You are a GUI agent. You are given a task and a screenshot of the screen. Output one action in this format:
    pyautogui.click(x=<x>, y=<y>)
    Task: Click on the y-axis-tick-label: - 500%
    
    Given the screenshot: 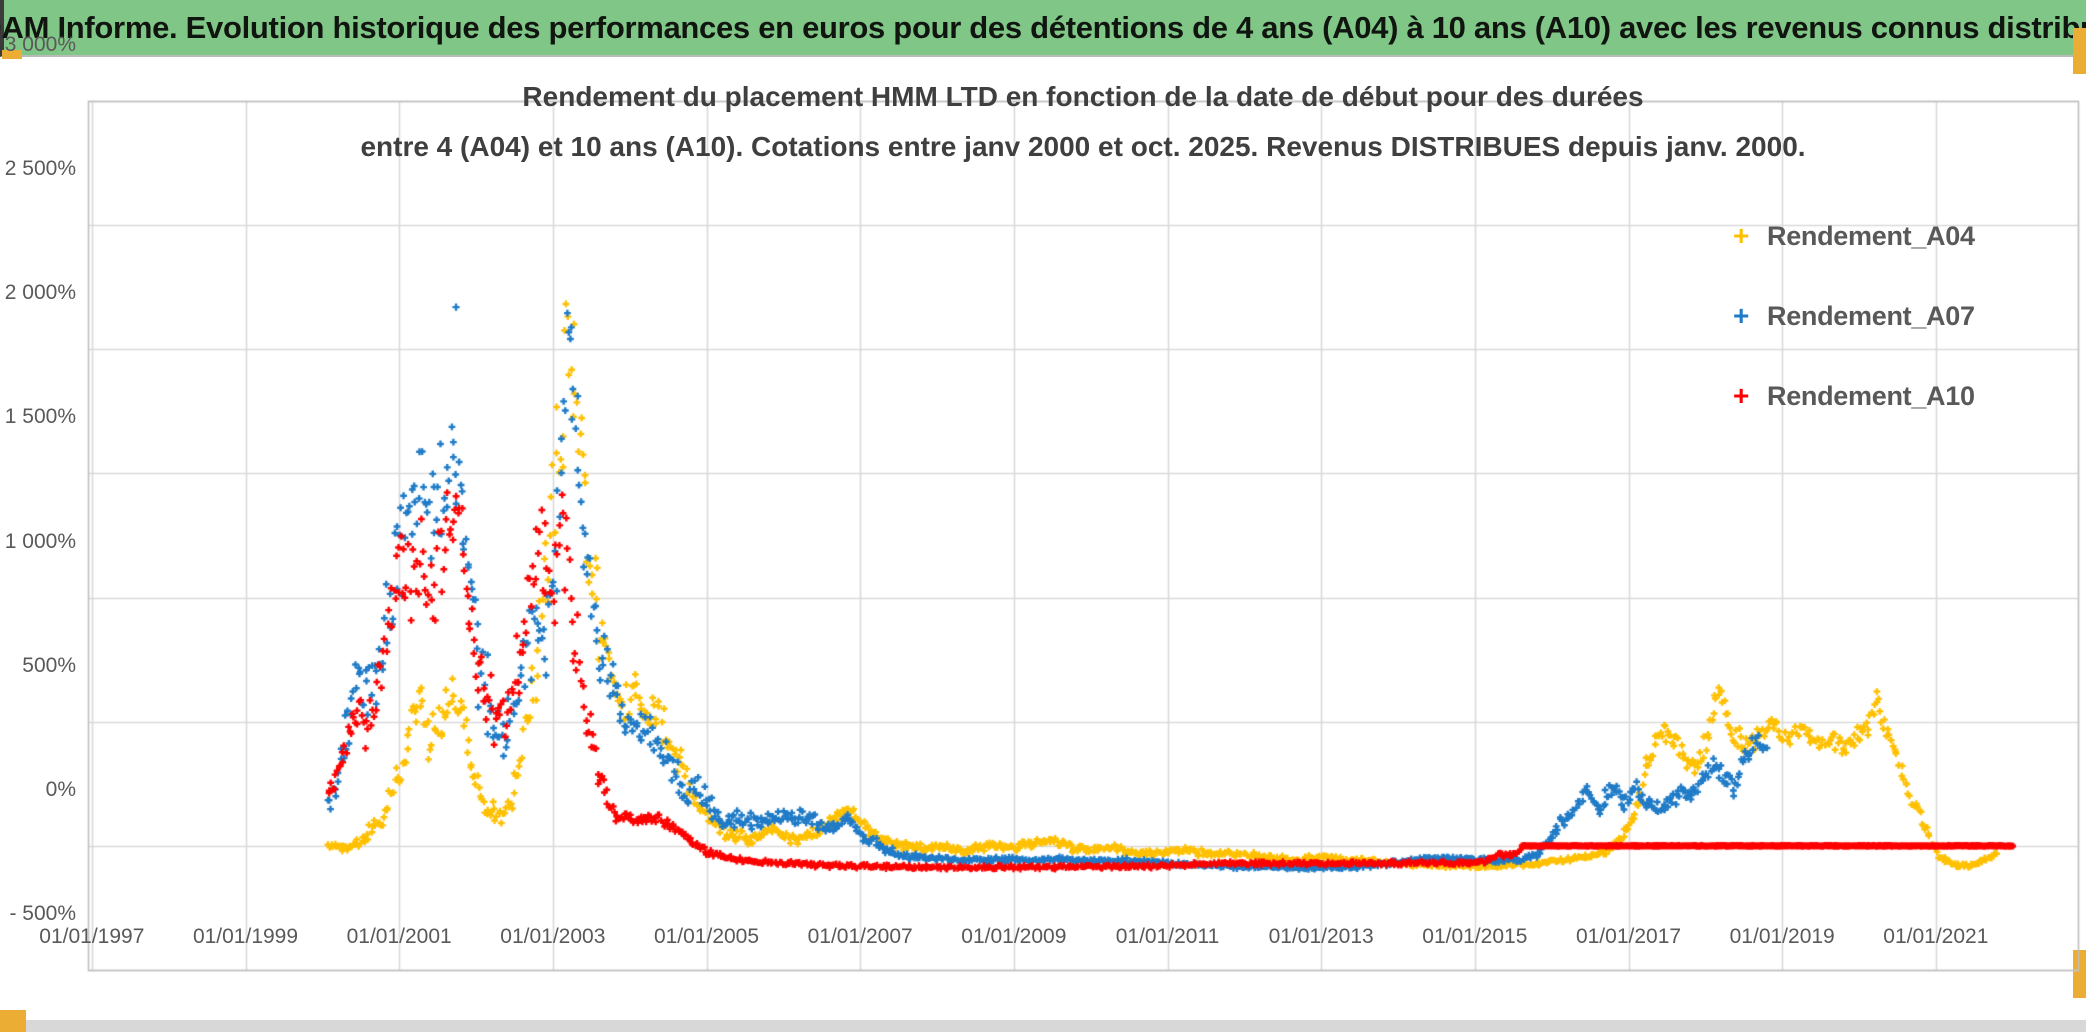 What is the action you would take?
    pyautogui.click(x=42, y=913)
    